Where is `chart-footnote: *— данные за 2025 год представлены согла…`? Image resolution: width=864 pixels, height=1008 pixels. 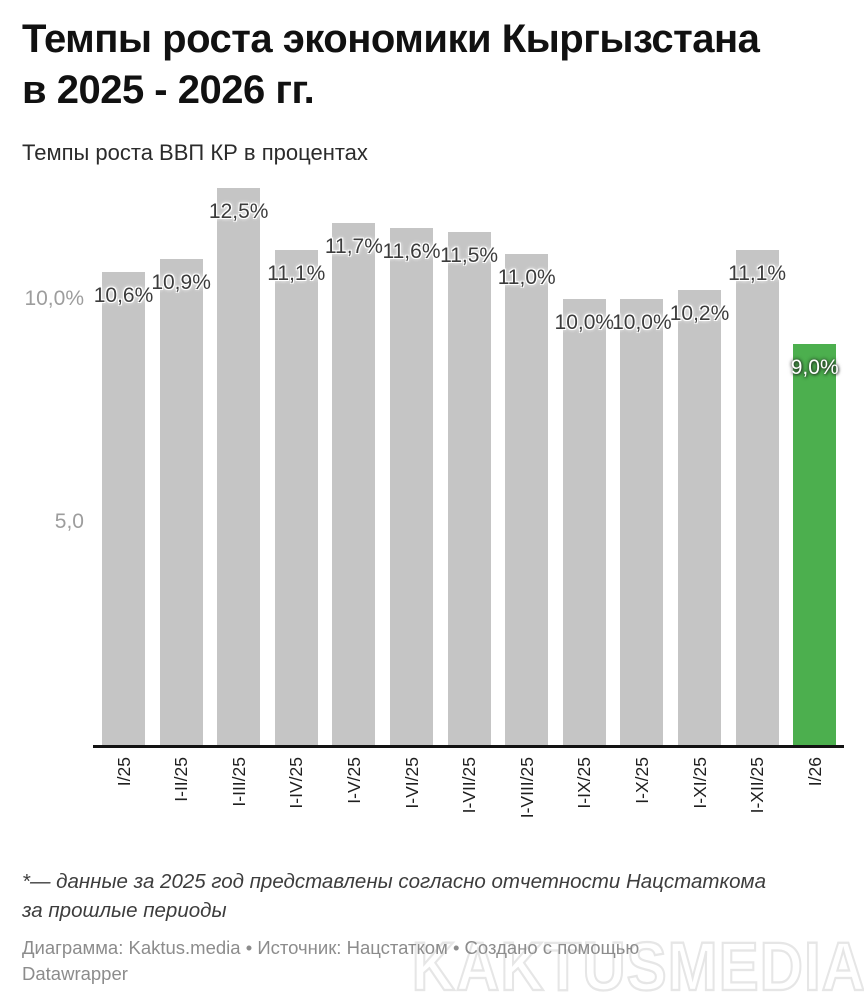
chart-footnote: *— данные за 2025 год представлены согла… is located at coordinates (394, 896).